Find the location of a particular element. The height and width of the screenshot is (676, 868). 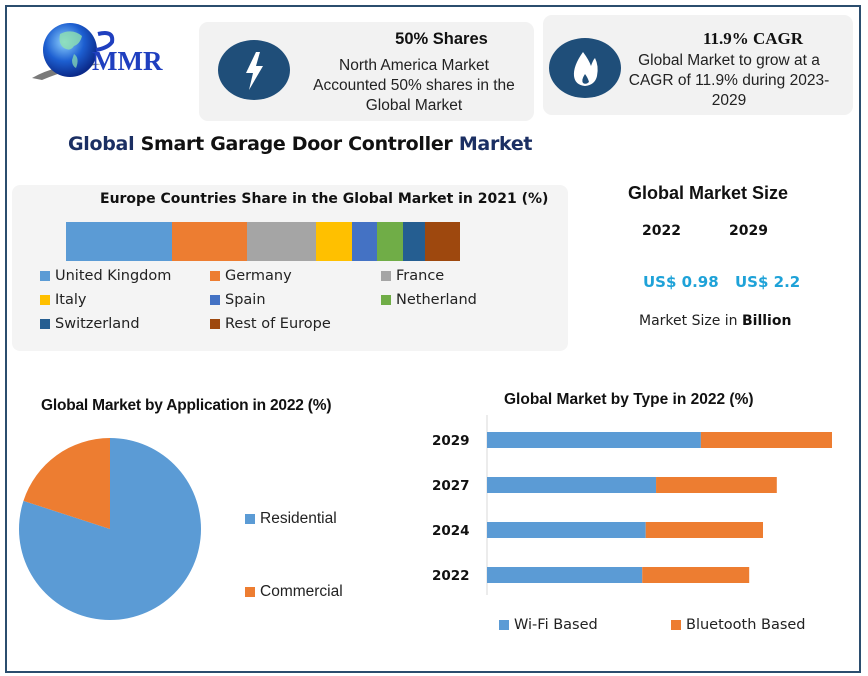

legend-item-residential: Residential is located at coordinates (291, 519).